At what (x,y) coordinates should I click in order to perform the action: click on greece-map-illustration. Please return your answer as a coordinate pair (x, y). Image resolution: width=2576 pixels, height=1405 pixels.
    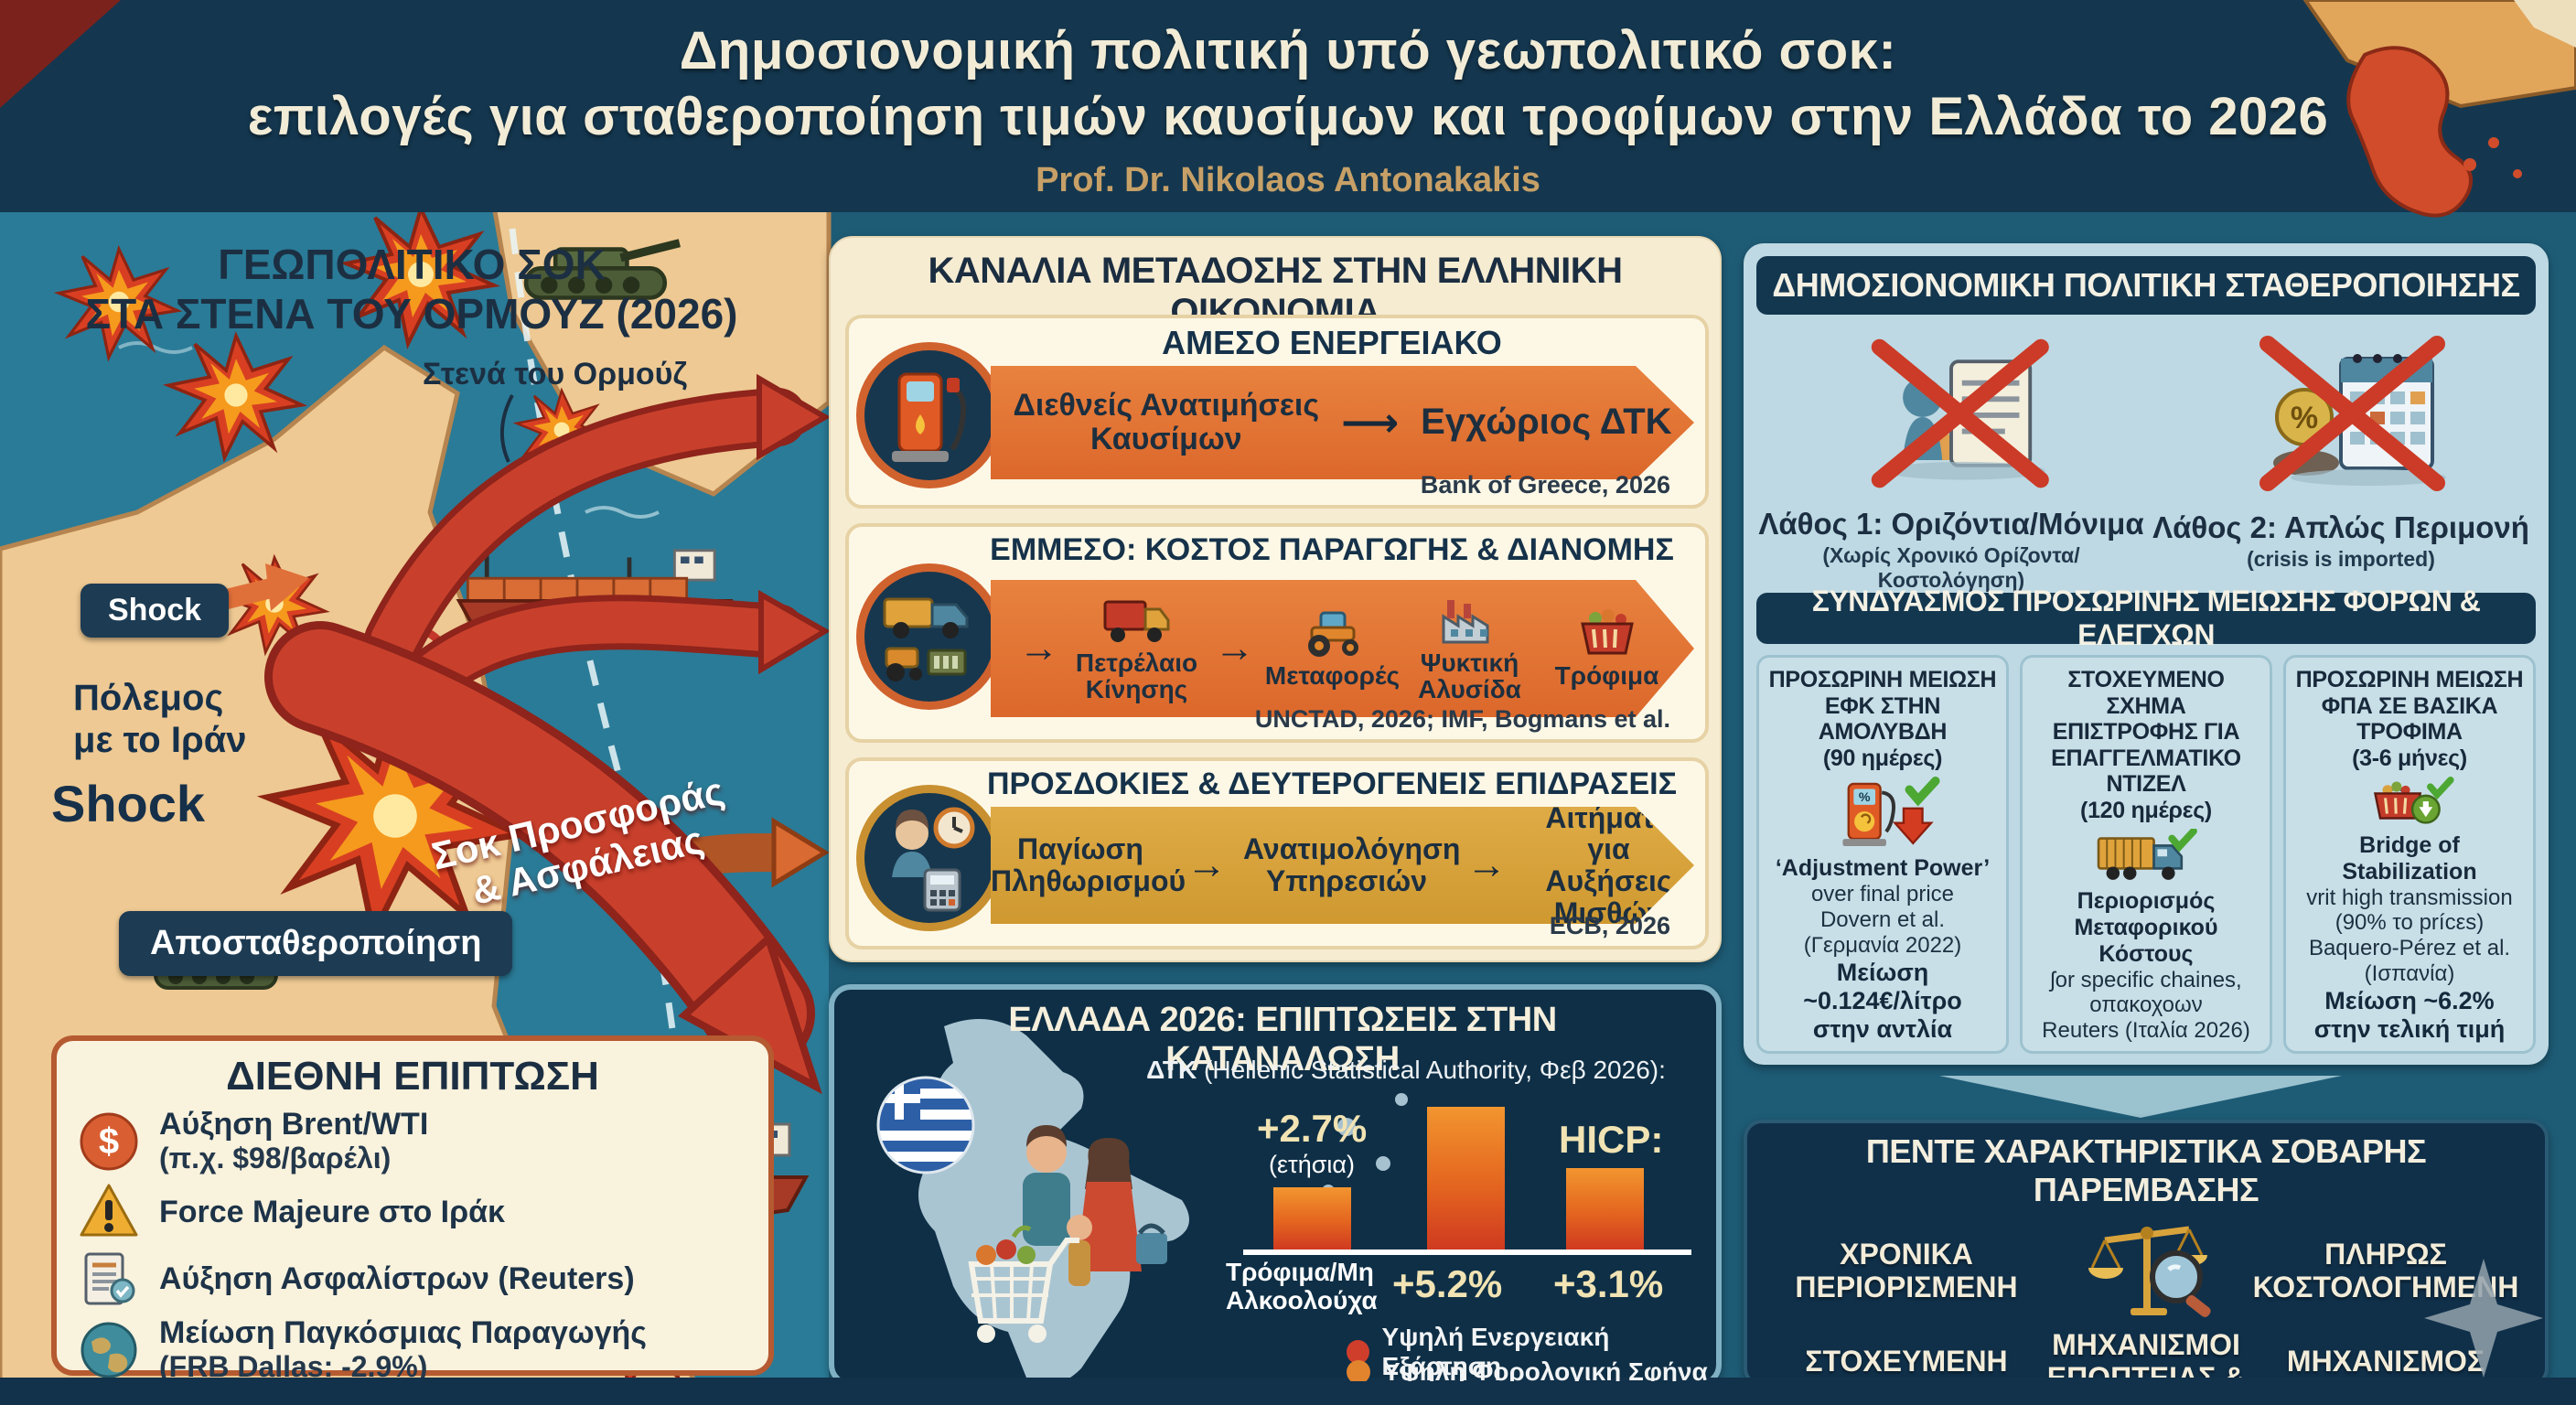
    Looking at the image, I should click on (1142, 1200).